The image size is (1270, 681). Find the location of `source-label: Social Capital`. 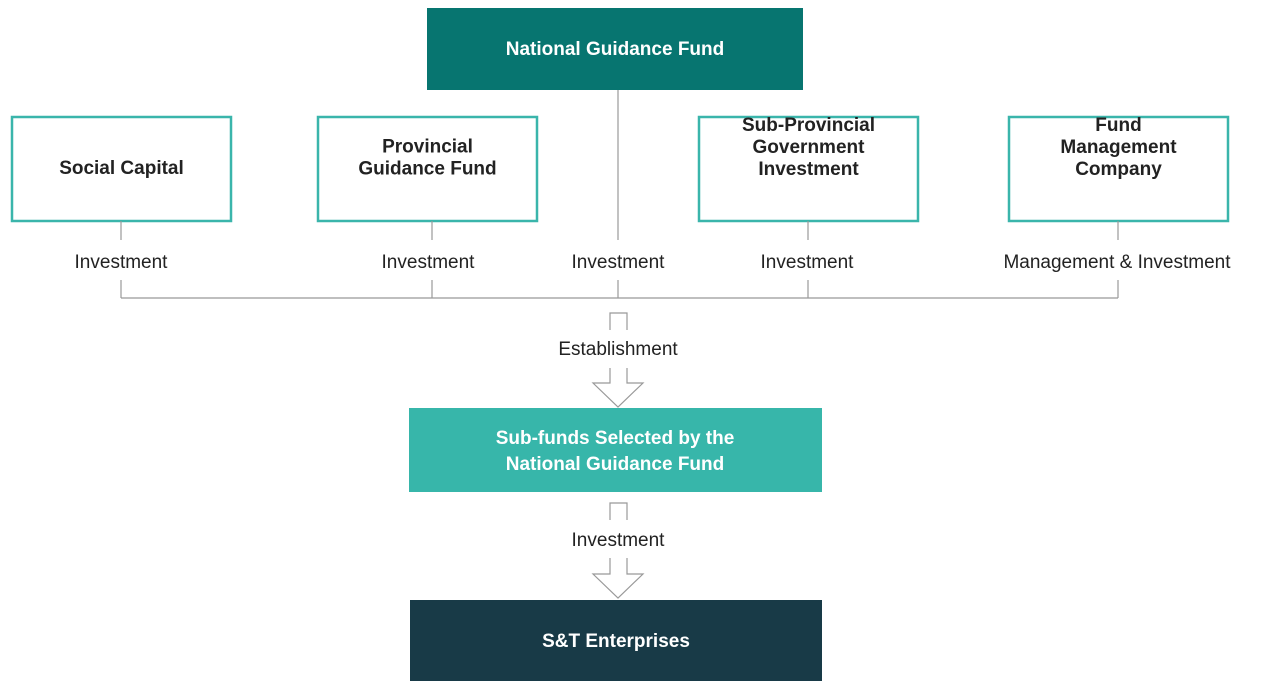

source-label: Social Capital is located at coordinates (121, 168).